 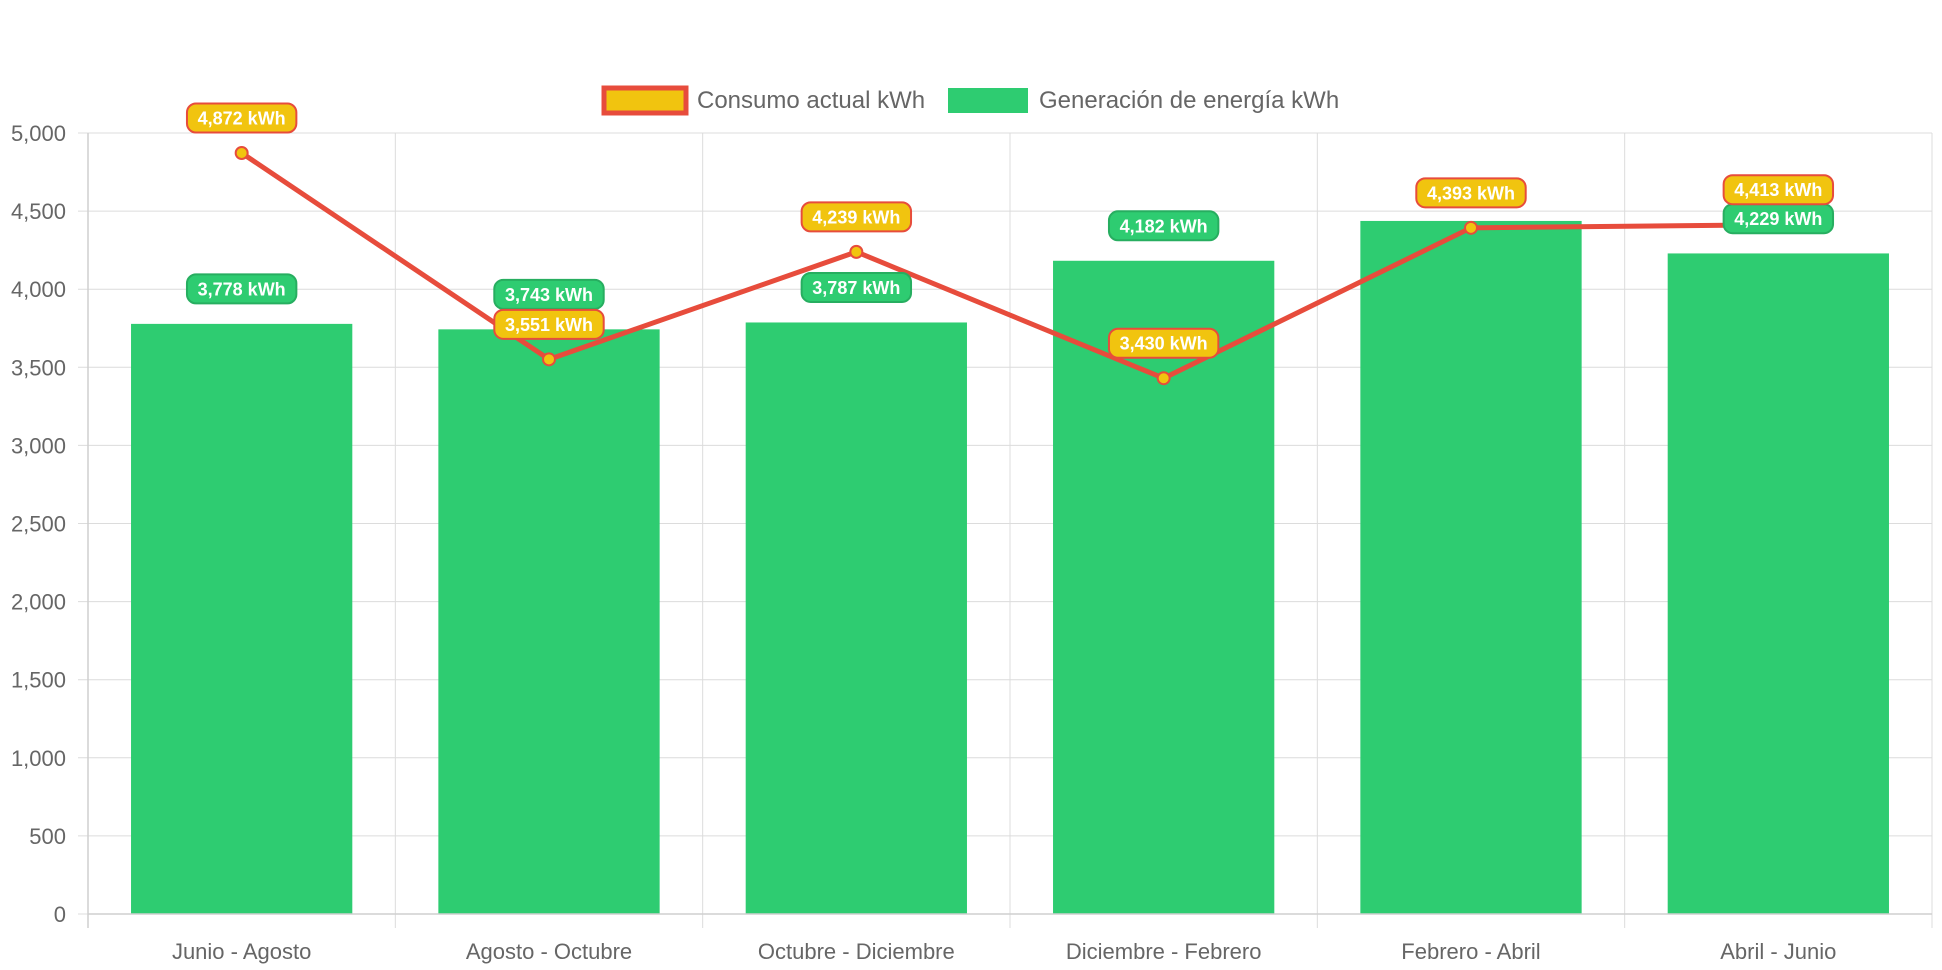 I want to click on data-label-consumo: 4,239 kWh, so click(x=856, y=217).